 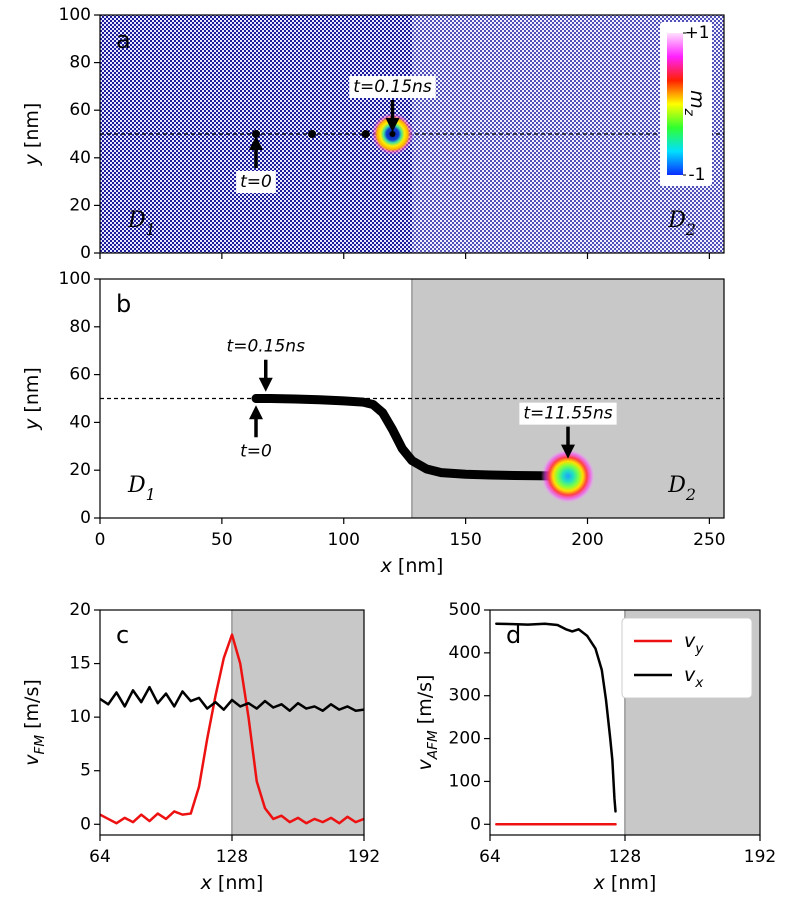 I want to click on skyrmion, so click(x=568, y=476).